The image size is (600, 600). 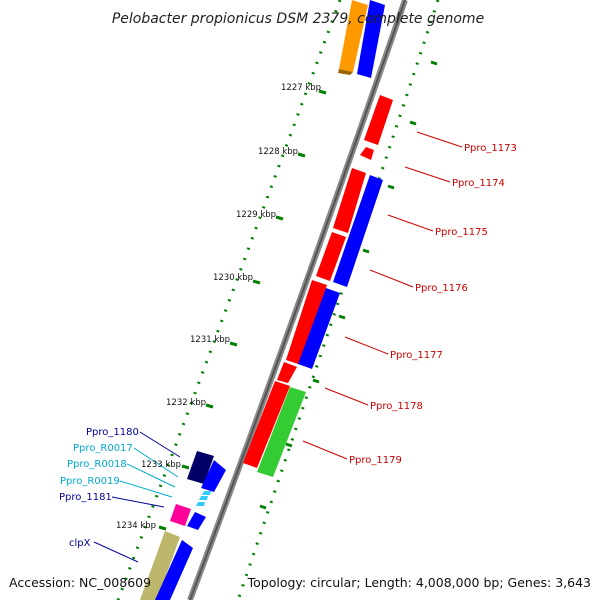 I want to click on right-leaders, so click(x=382, y=295).